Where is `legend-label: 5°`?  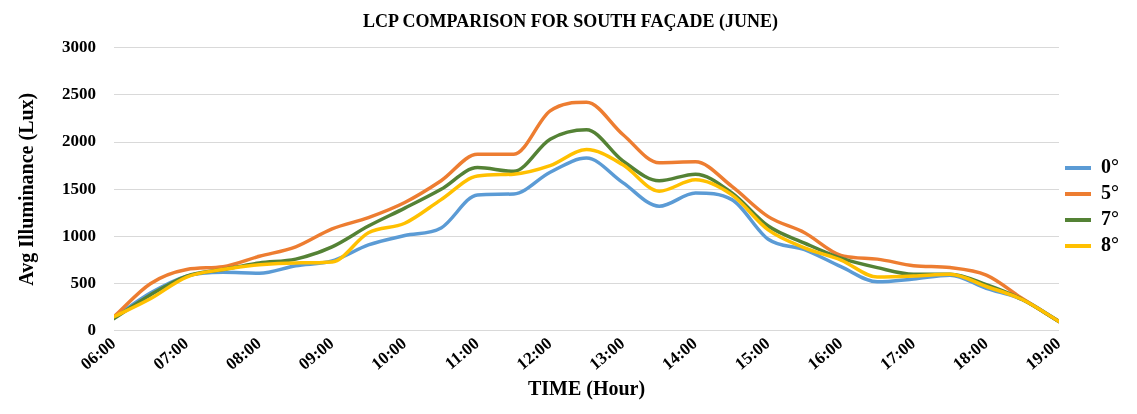
legend-label: 5° is located at coordinates (1110, 192).